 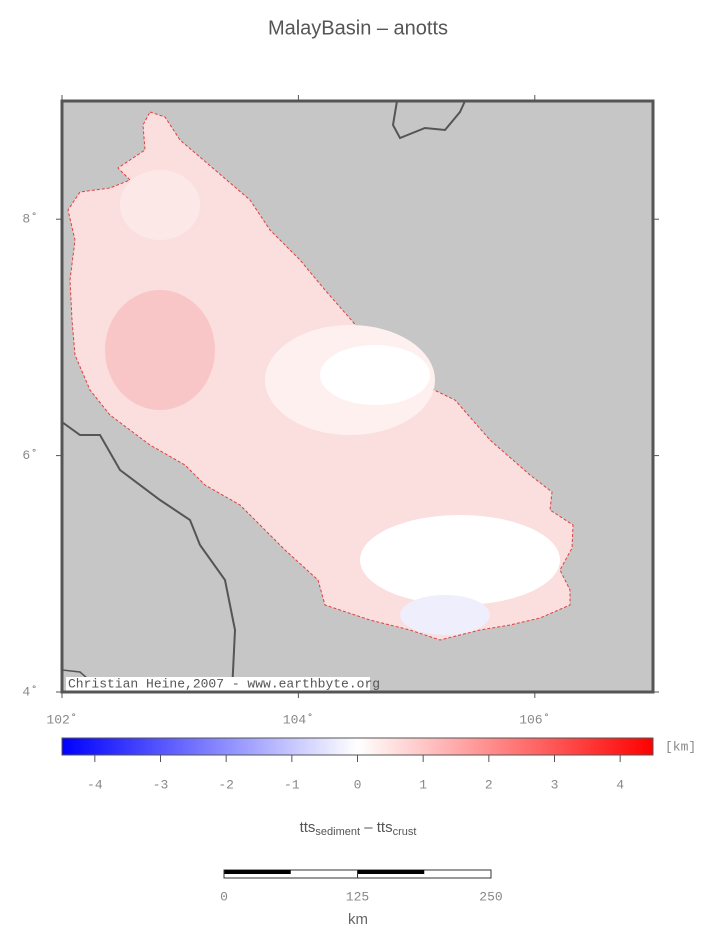 What do you see at coordinates (445, 615) in the screenshot?
I see `basin-low` at bounding box center [445, 615].